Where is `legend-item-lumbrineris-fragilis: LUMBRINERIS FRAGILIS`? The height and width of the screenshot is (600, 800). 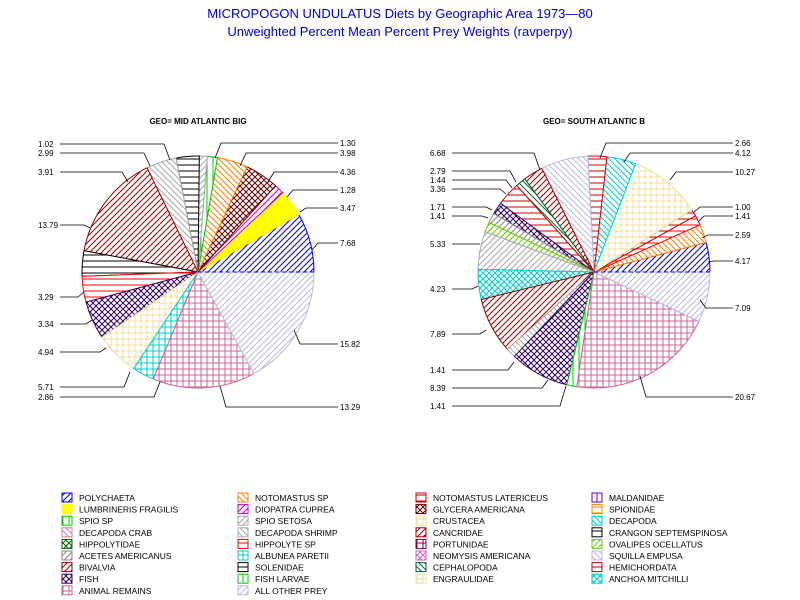 legend-item-lumbrineris-fragilis: LUMBRINERIS FRAGILIS is located at coordinates (120, 509).